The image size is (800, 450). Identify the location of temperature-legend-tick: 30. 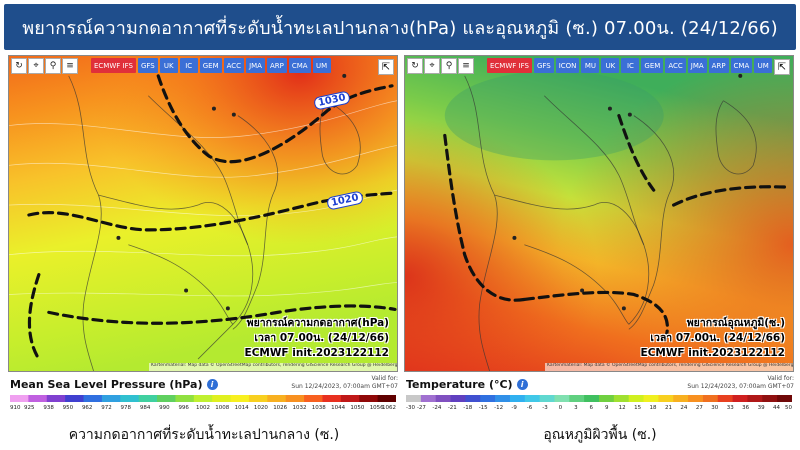
(715, 408).